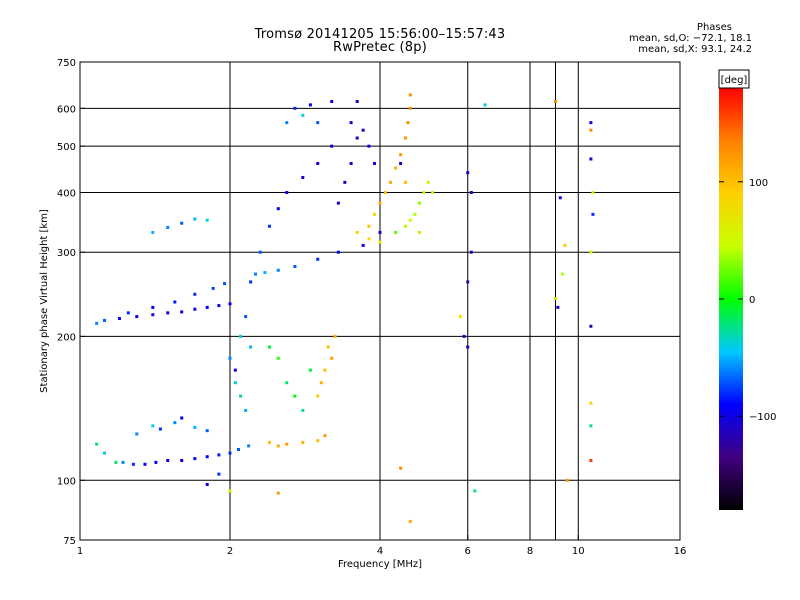 This screenshot has height=600, width=800. I want to click on colorbar-tick-label: 0, so click(752, 300).